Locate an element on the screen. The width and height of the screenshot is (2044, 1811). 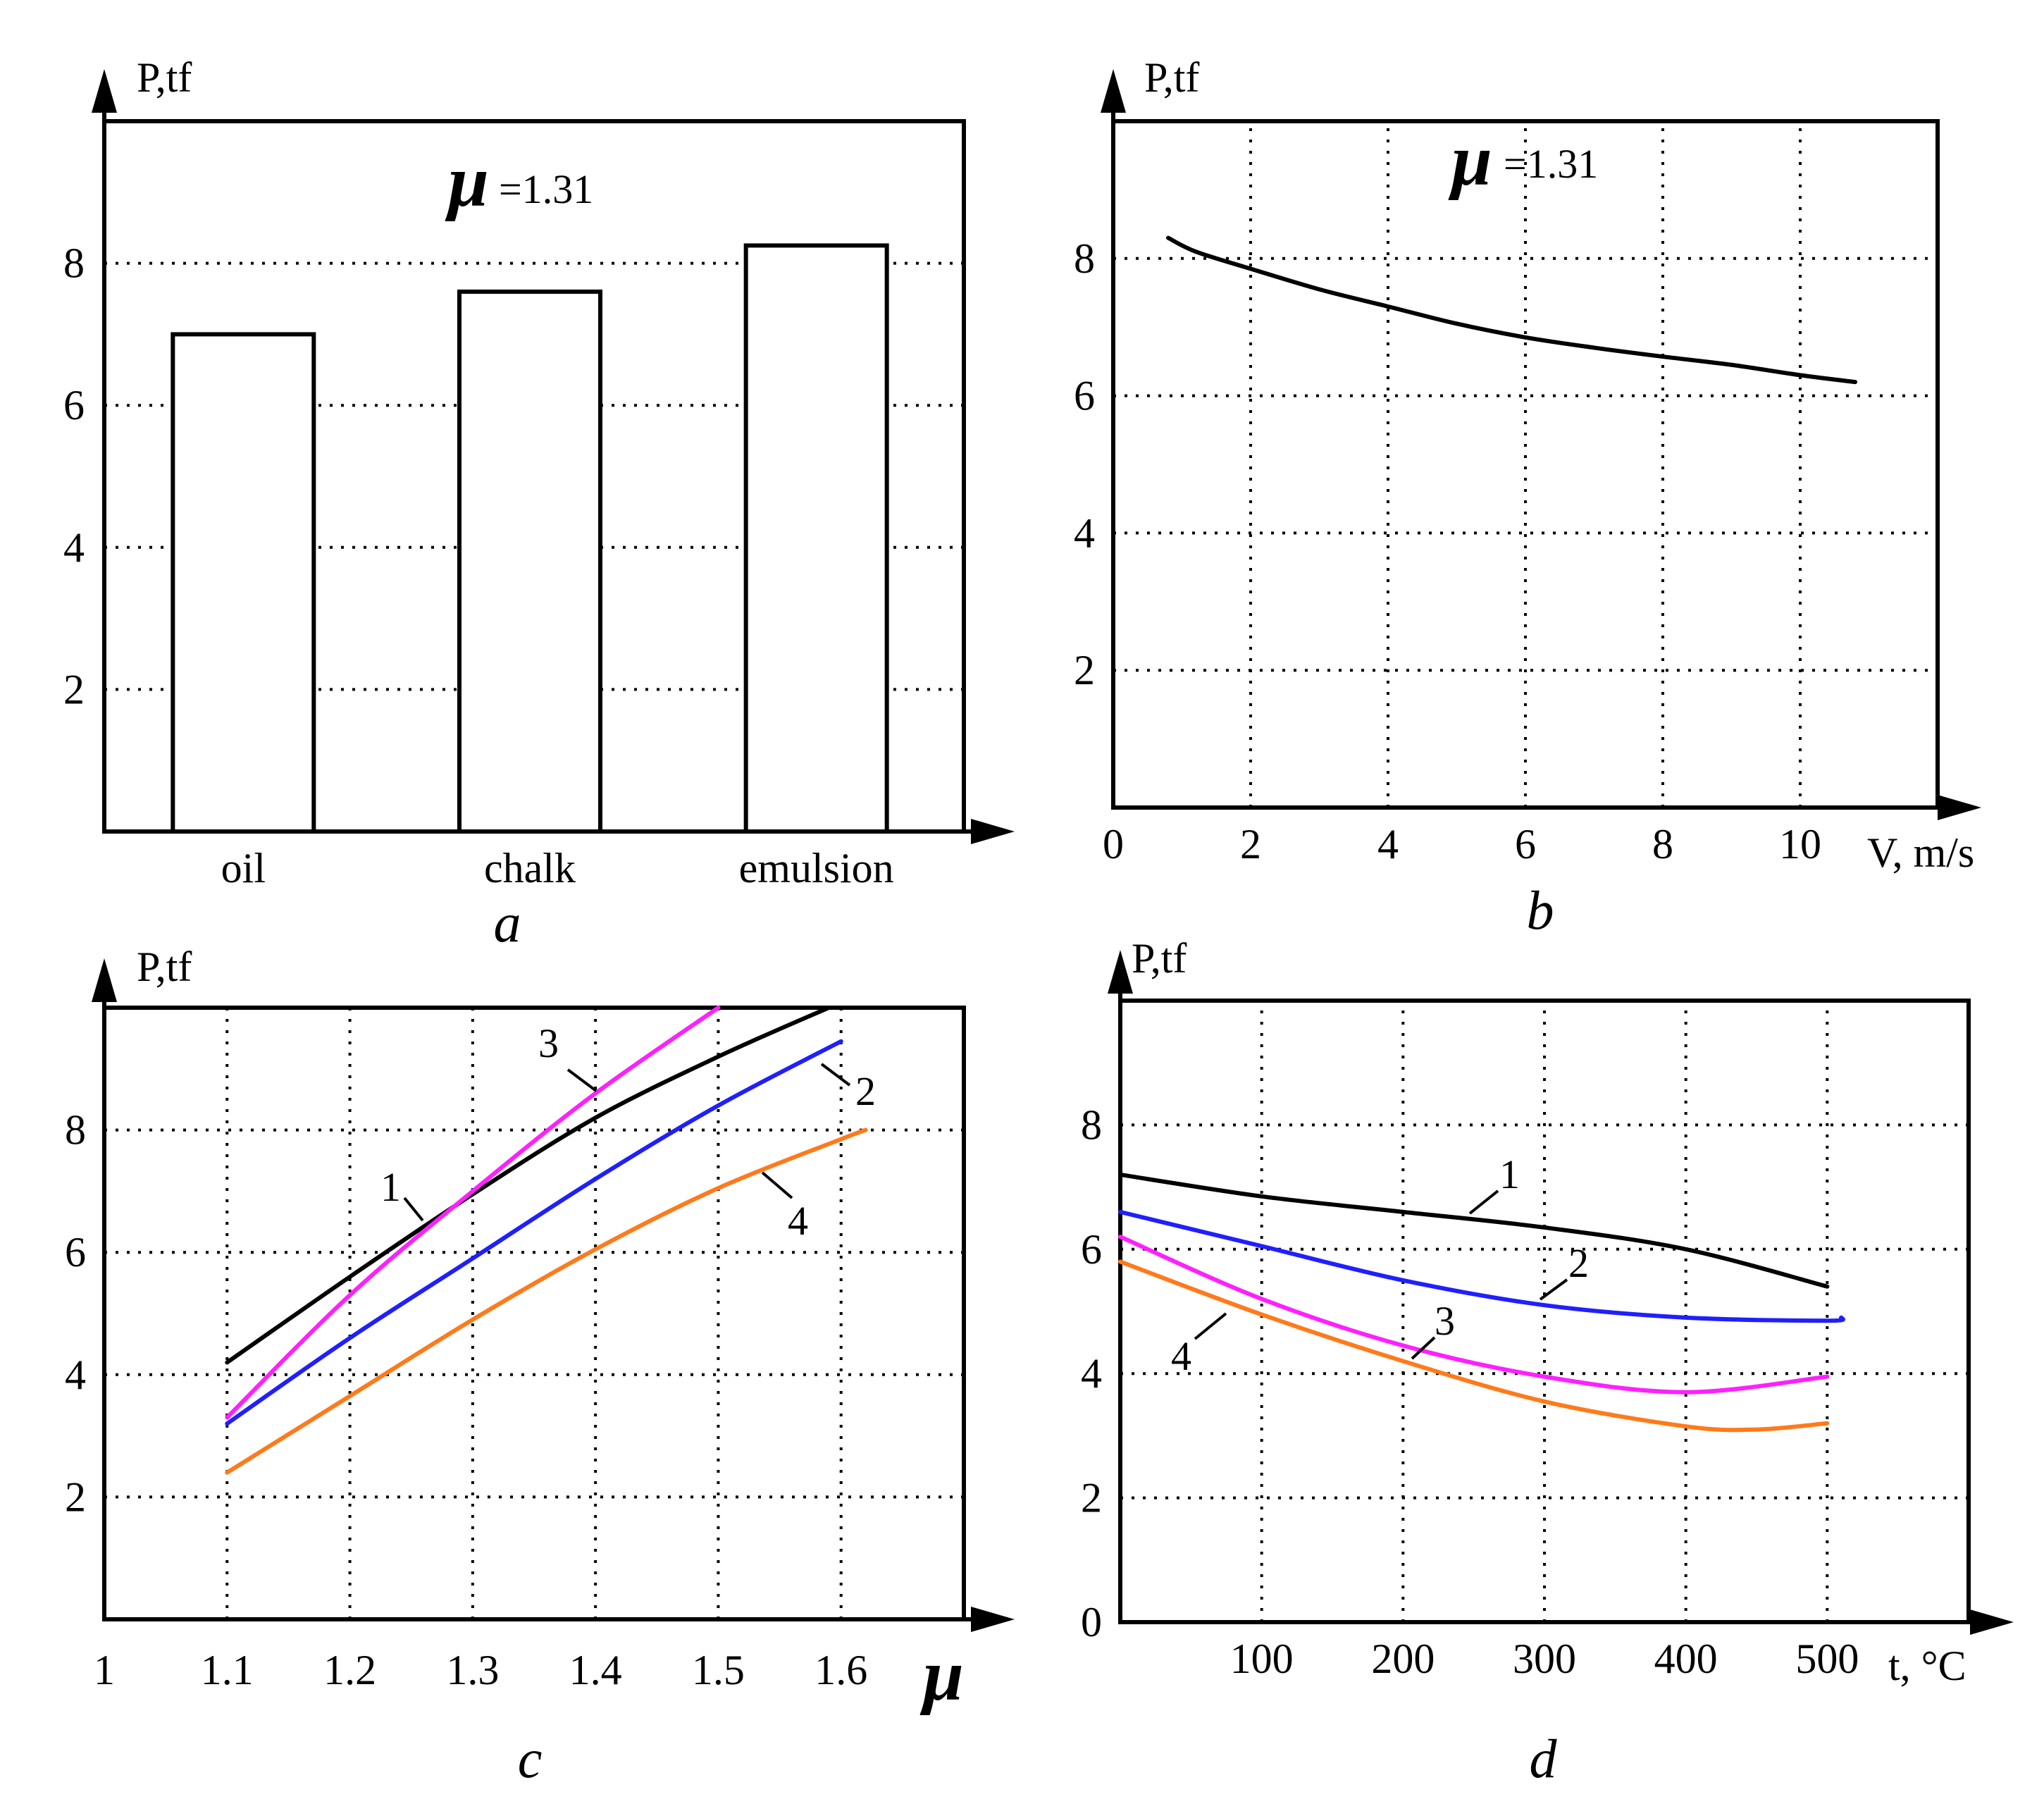
panel-d-x-tick: 300 is located at coordinates (1545, 1659).